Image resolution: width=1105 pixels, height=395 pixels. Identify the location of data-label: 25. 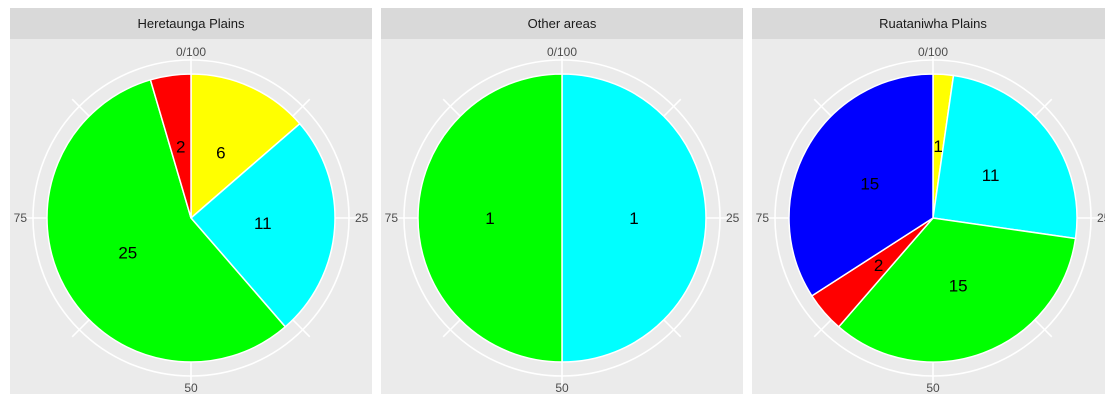
(127, 253).